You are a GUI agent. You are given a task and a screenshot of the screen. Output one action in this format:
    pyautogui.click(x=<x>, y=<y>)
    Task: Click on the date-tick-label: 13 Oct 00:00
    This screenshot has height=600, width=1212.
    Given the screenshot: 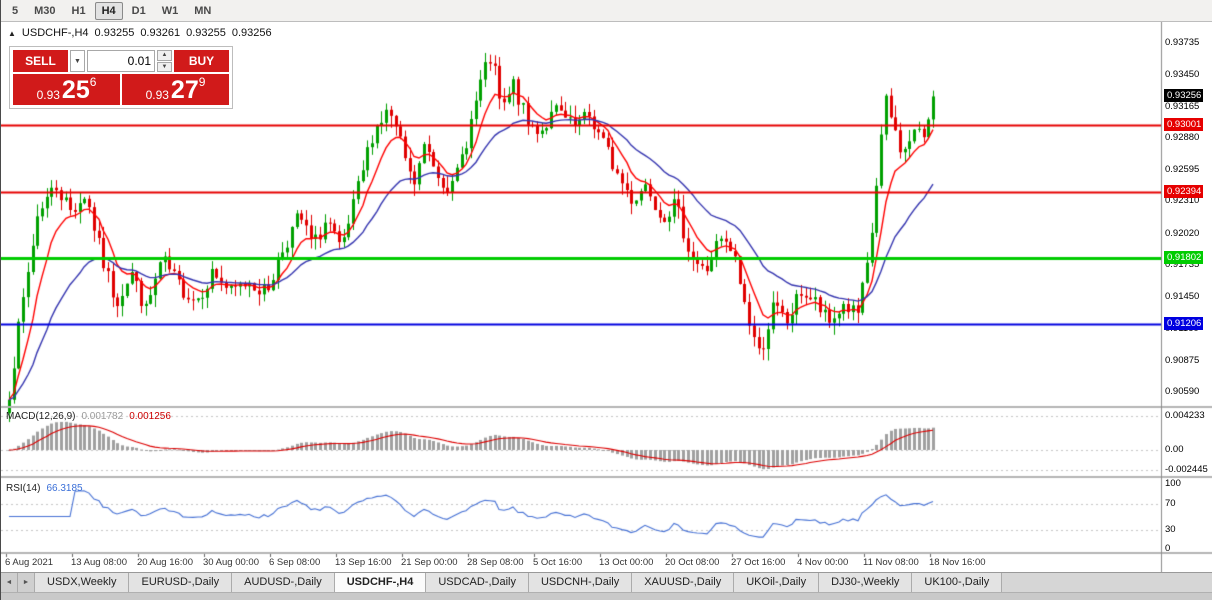 What is the action you would take?
    pyautogui.click(x=626, y=562)
    